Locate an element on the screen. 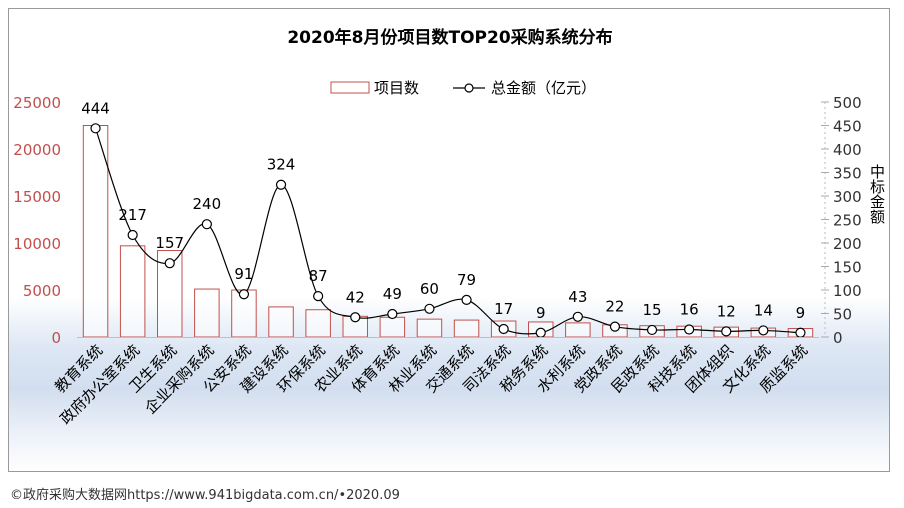  amount-data-label: 217 is located at coordinates (132, 215).